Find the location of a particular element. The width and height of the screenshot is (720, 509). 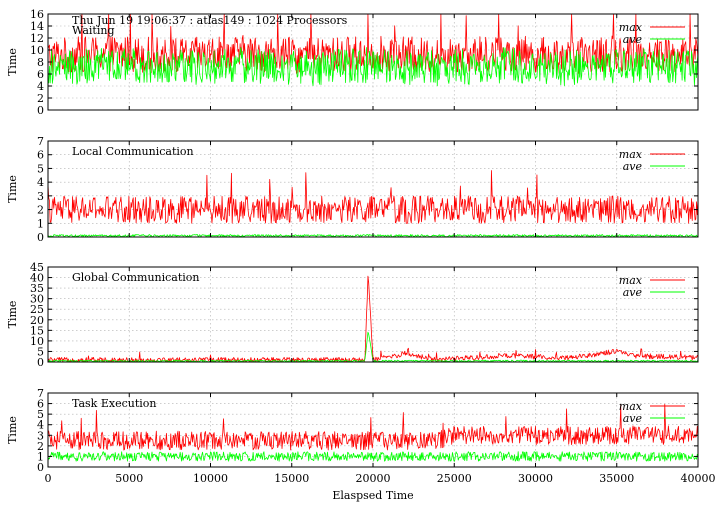

x-tick-label: 5000 is located at coordinates (129, 478).